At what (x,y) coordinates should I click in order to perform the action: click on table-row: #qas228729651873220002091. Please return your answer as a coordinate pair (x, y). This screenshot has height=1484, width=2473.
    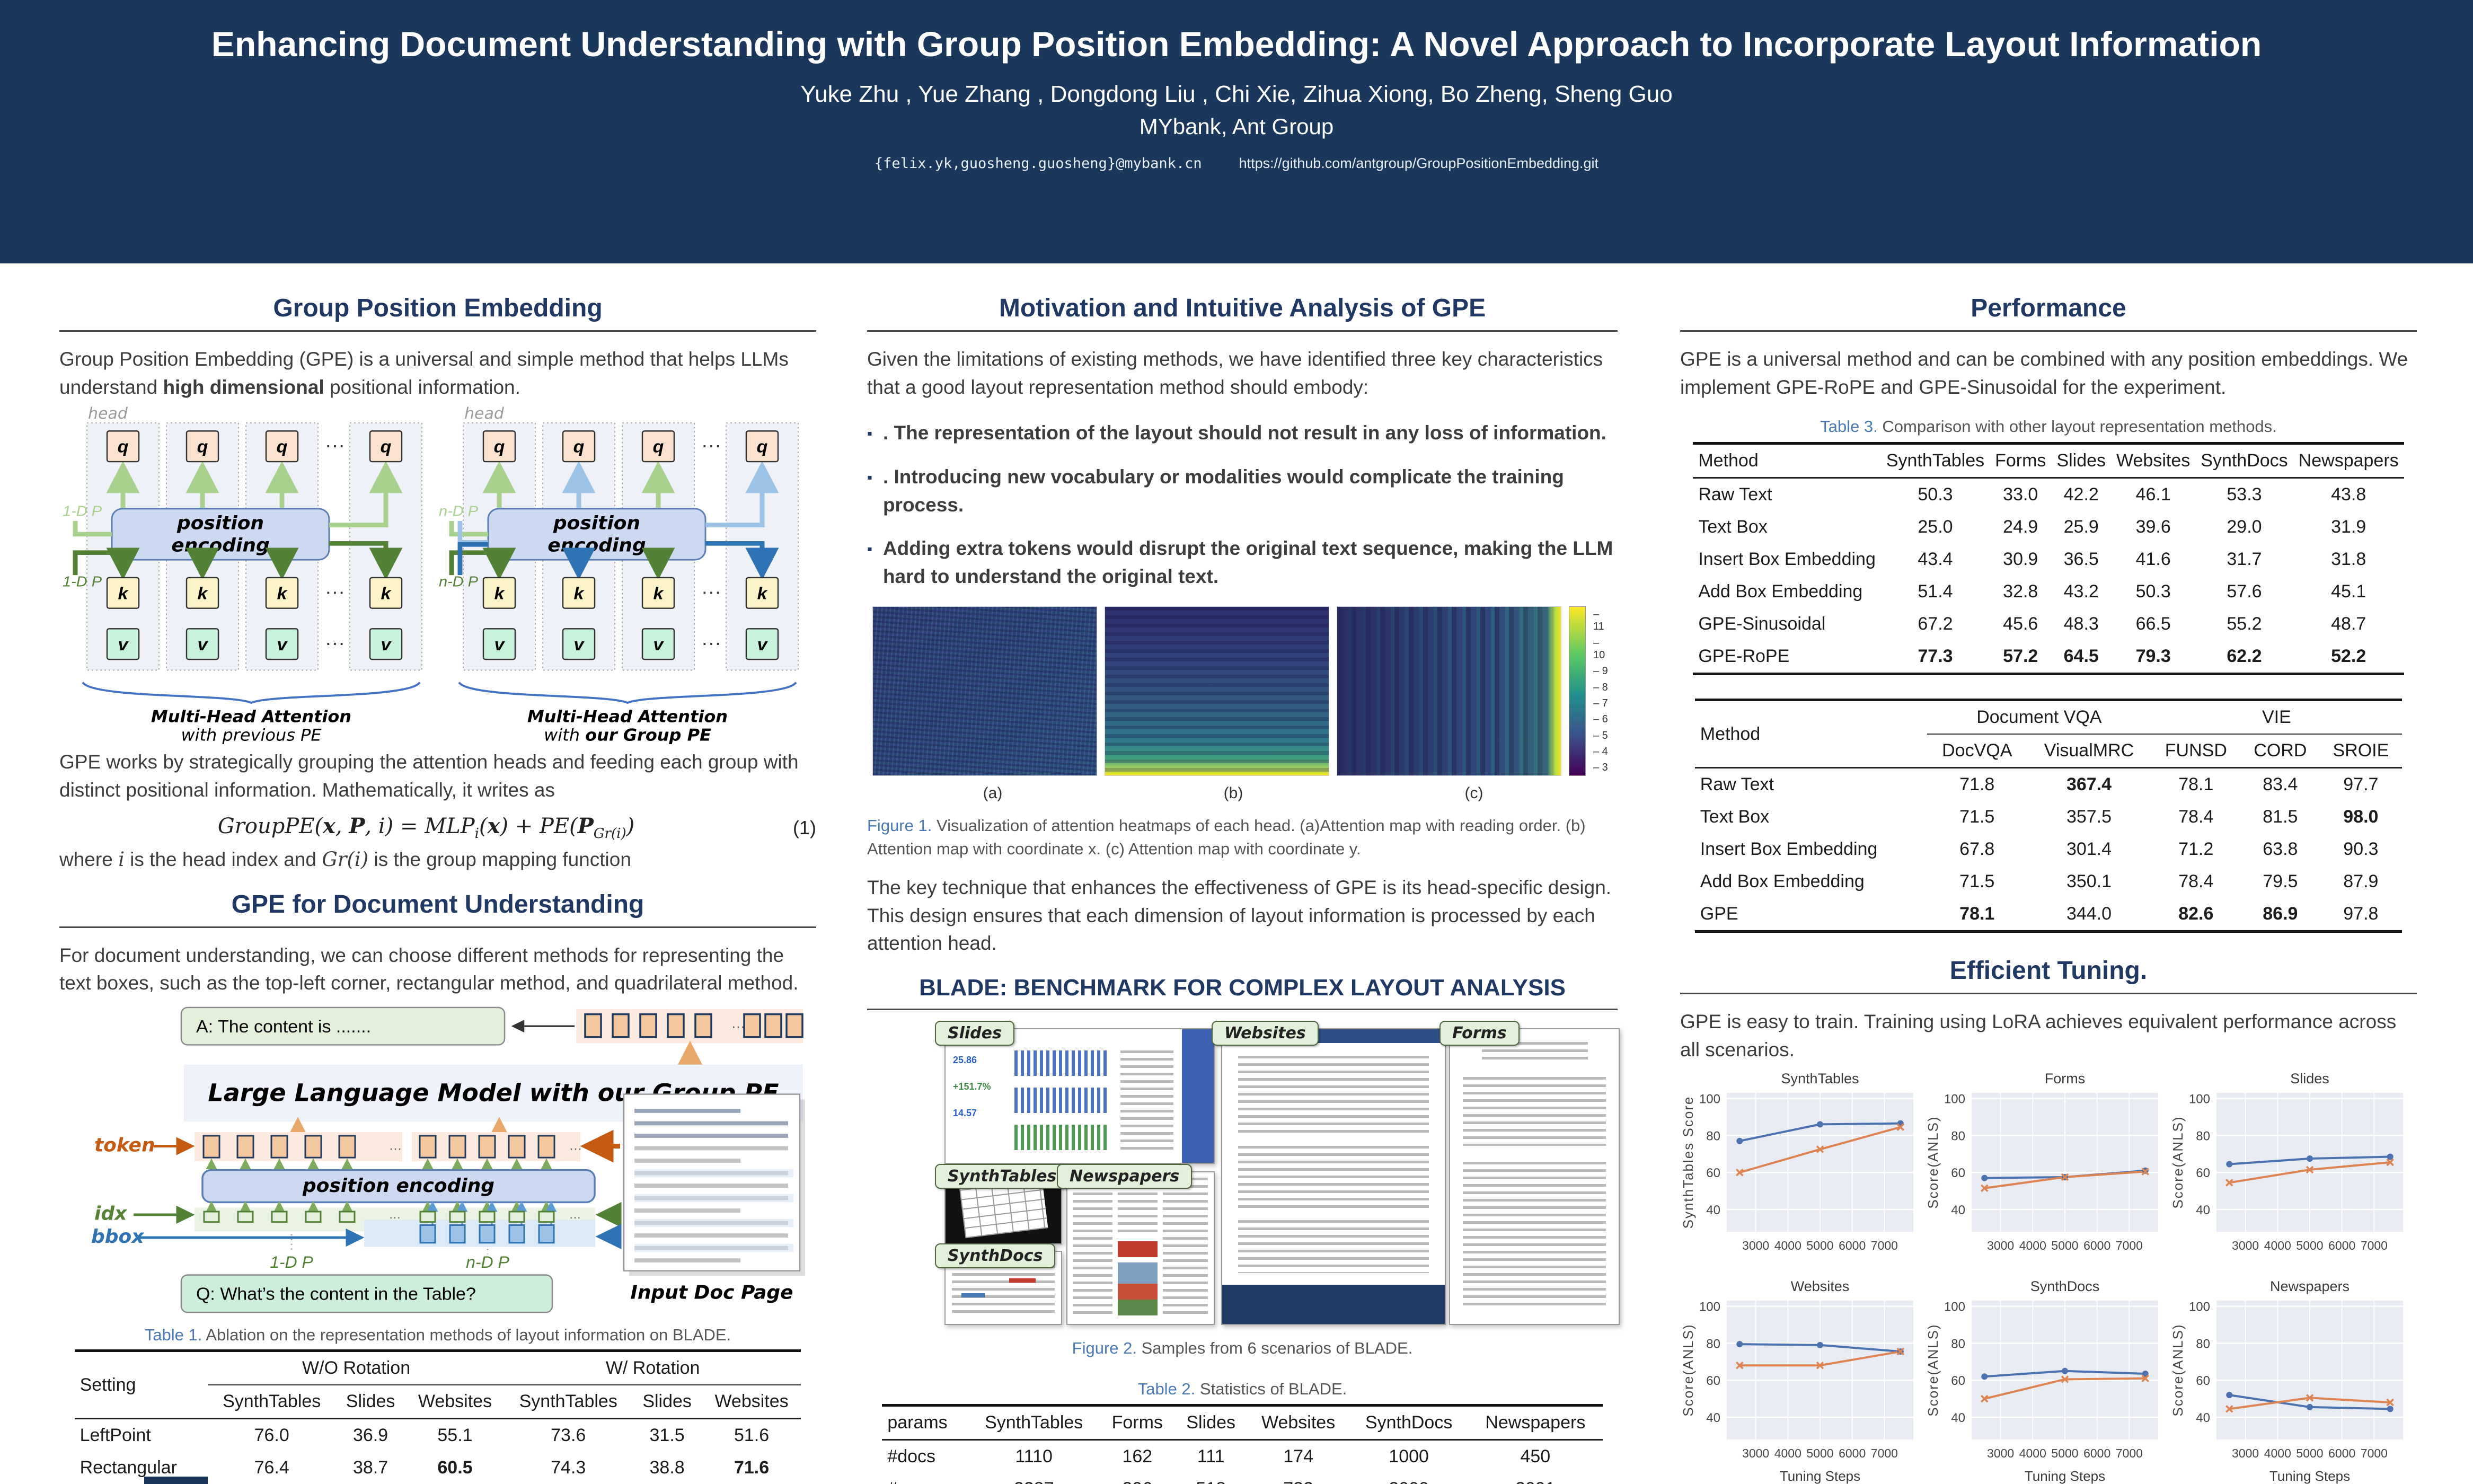
    Looking at the image, I should click on (1242, 1478).